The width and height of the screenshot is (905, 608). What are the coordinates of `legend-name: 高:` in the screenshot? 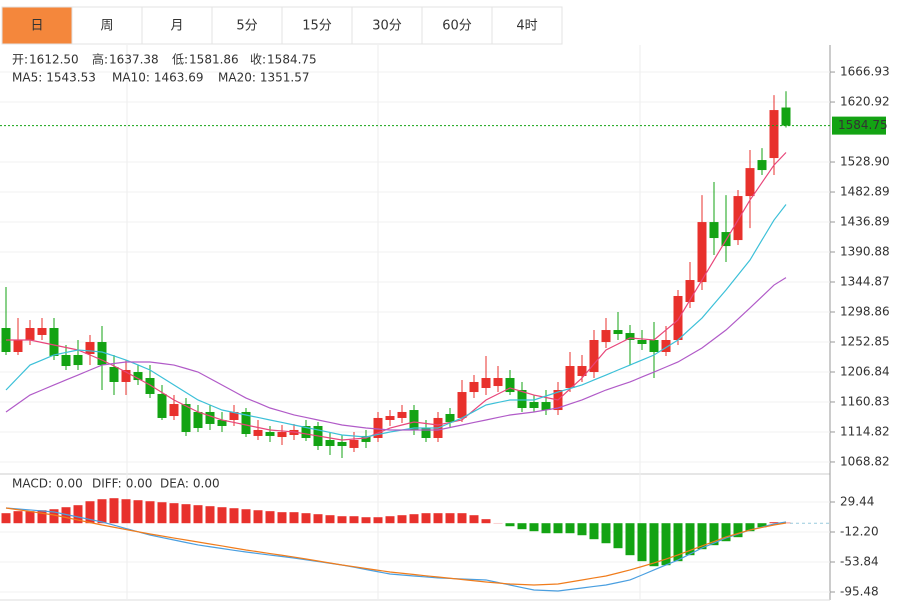 It's located at (100, 59).